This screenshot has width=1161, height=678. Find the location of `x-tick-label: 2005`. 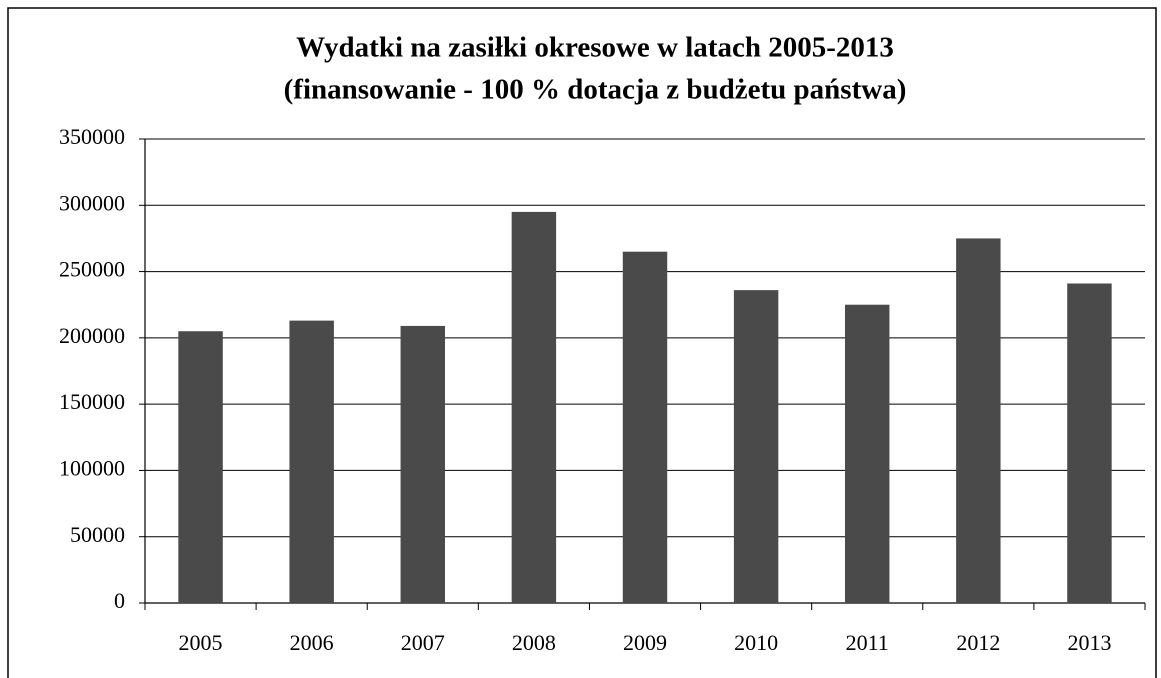

x-tick-label: 2005 is located at coordinates (201, 642).